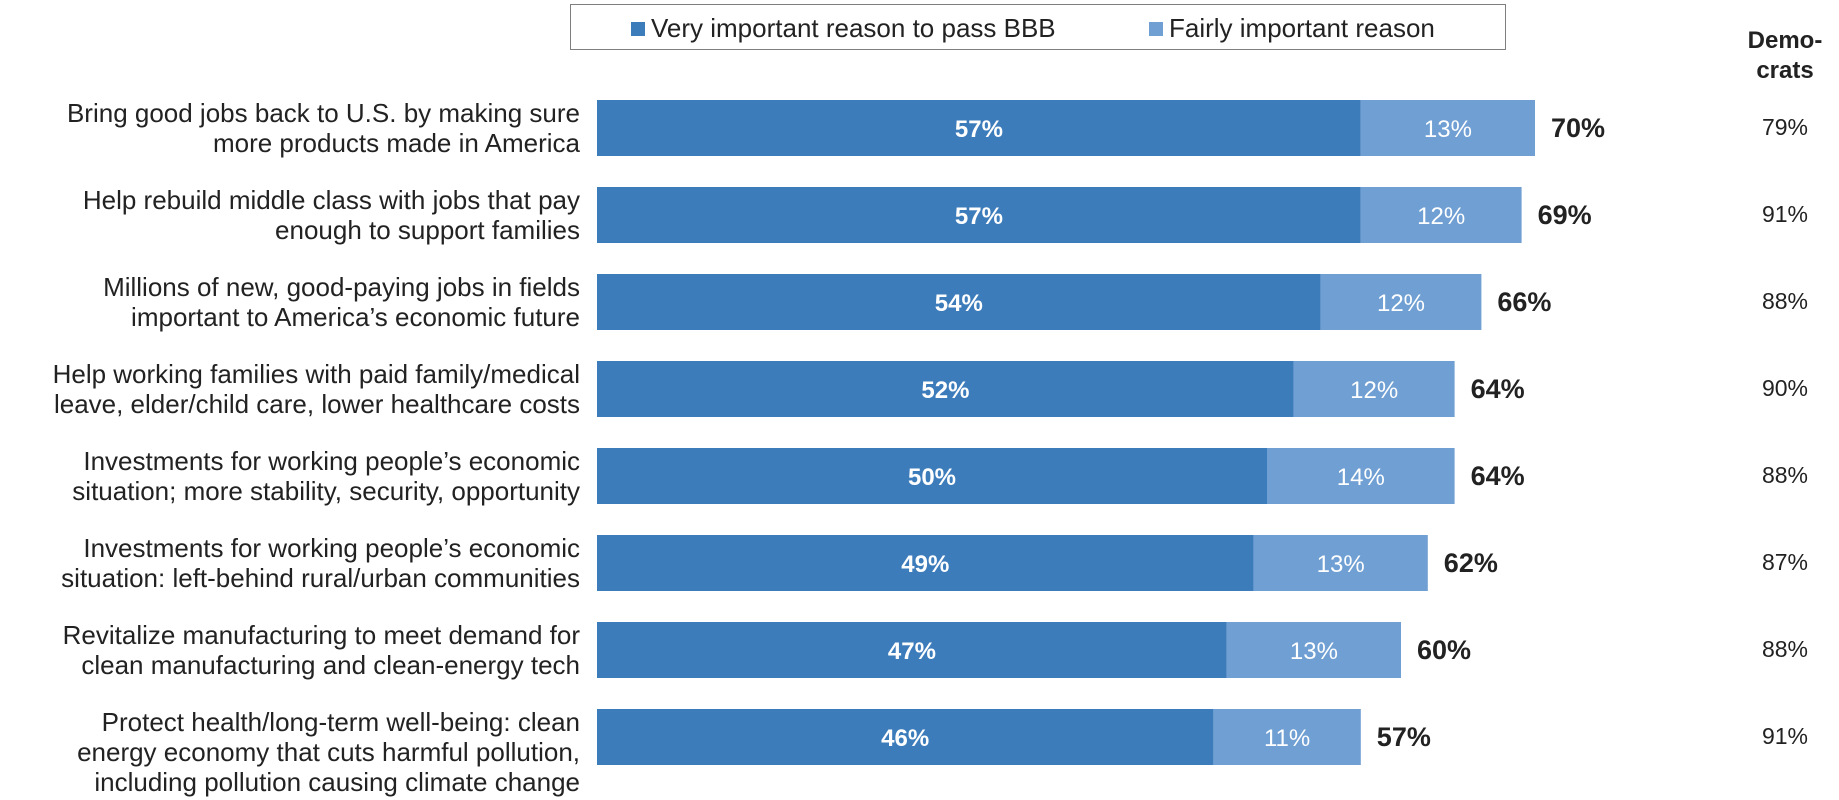 This screenshot has height=800, width=1839. I want to click on bar-label-very: 50%, so click(932, 477).